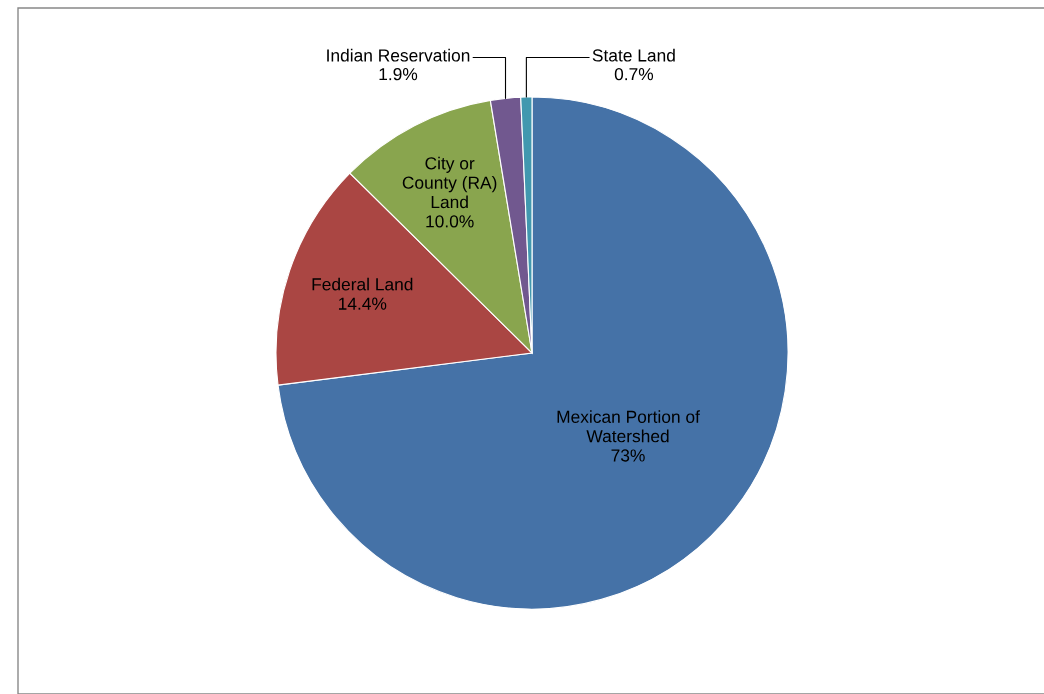 The width and height of the screenshot is (1044, 694). What do you see at coordinates (398, 55) in the screenshot?
I see `slice-label: Indian Reservation` at bounding box center [398, 55].